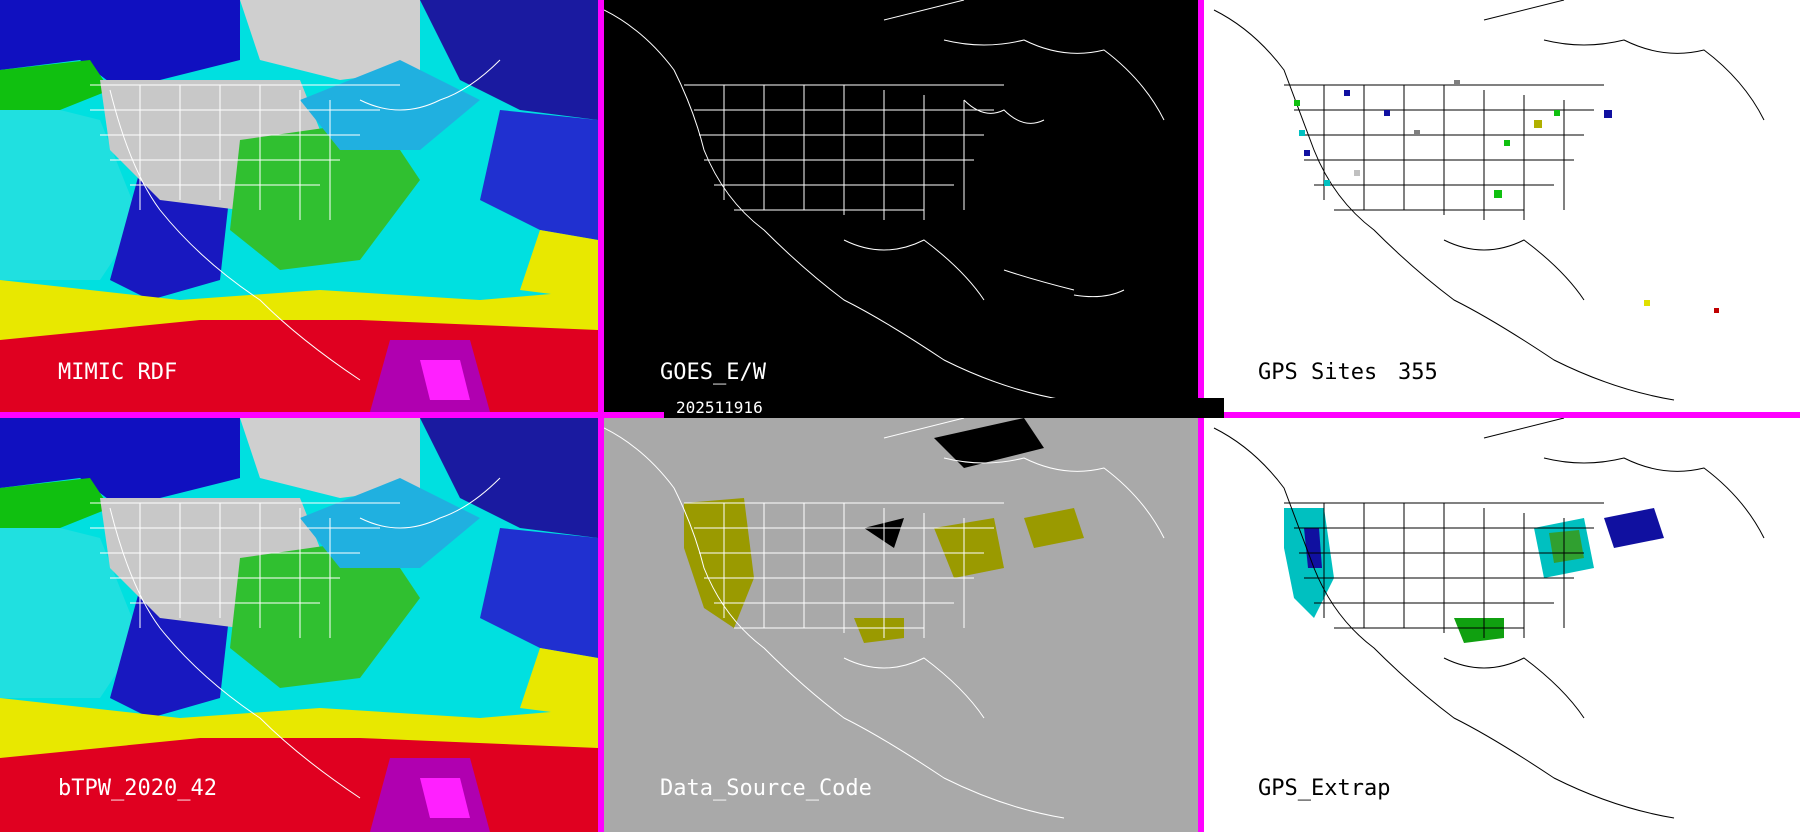  What do you see at coordinates (1324, 788) in the screenshot?
I see `gps-extrap-label: GPS_Extrap` at bounding box center [1324, 788].